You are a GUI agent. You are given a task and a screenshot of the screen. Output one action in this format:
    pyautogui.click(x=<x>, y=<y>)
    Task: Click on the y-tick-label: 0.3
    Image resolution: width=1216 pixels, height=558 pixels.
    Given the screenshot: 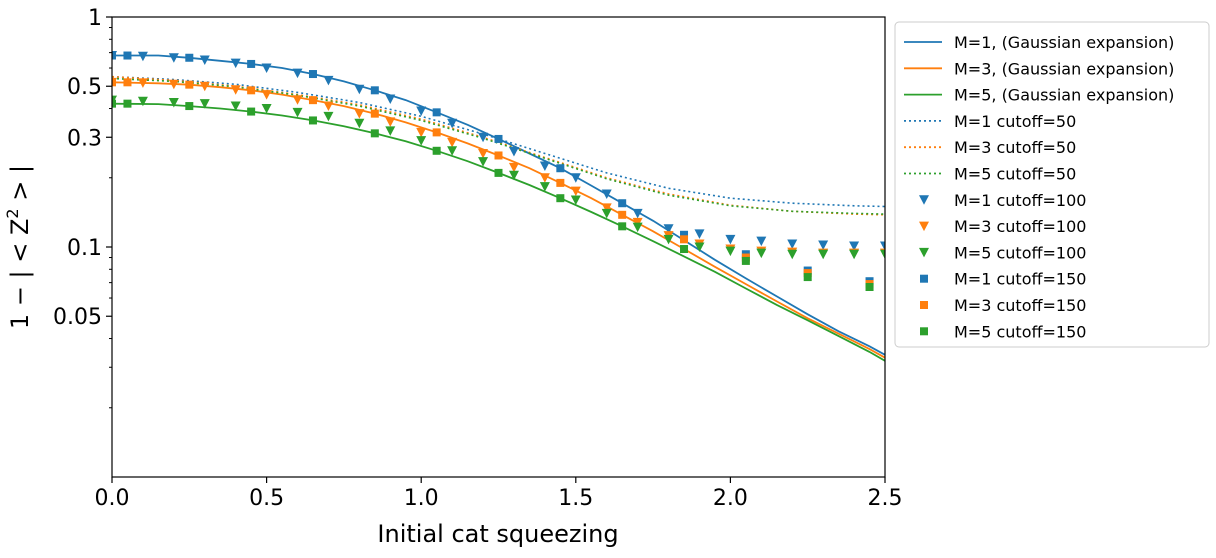 What is the action you would take?
    pyautogui.click(x=84, y=138)
    